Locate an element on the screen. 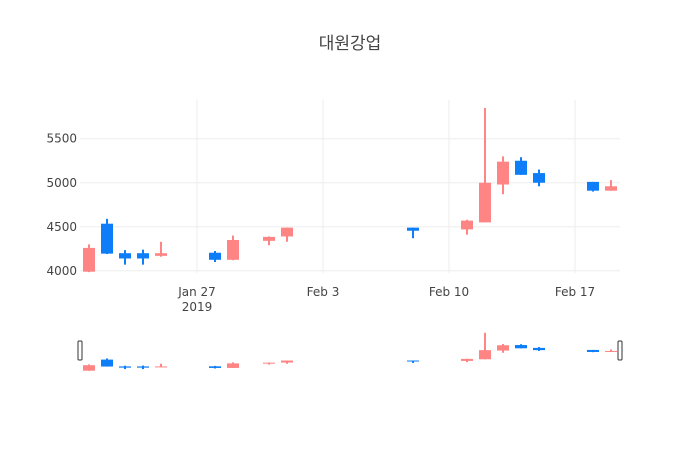  x-tick-label: Feb 10 is located at coordinates (449, 292).